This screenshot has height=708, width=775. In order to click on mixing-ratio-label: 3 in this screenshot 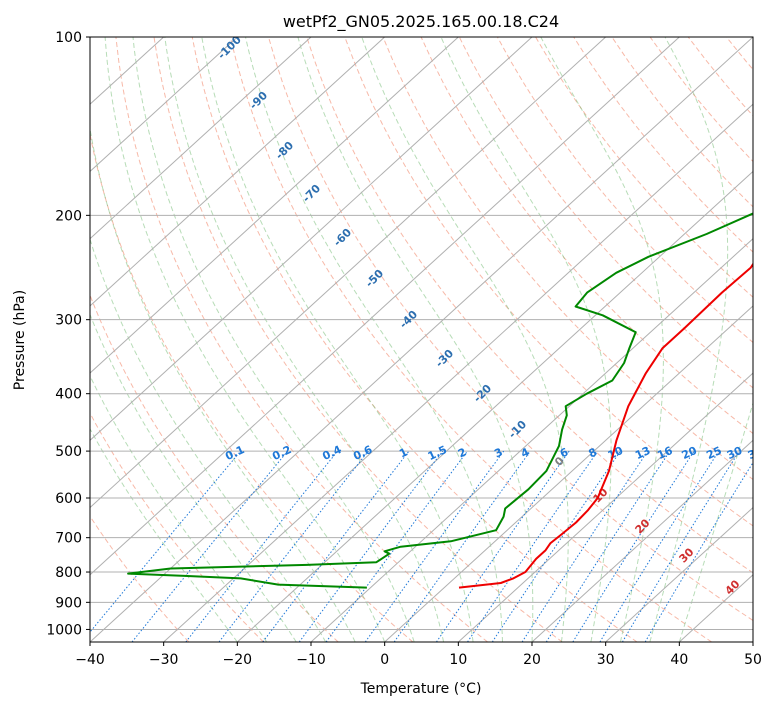, I will do `click(498, 453)`.